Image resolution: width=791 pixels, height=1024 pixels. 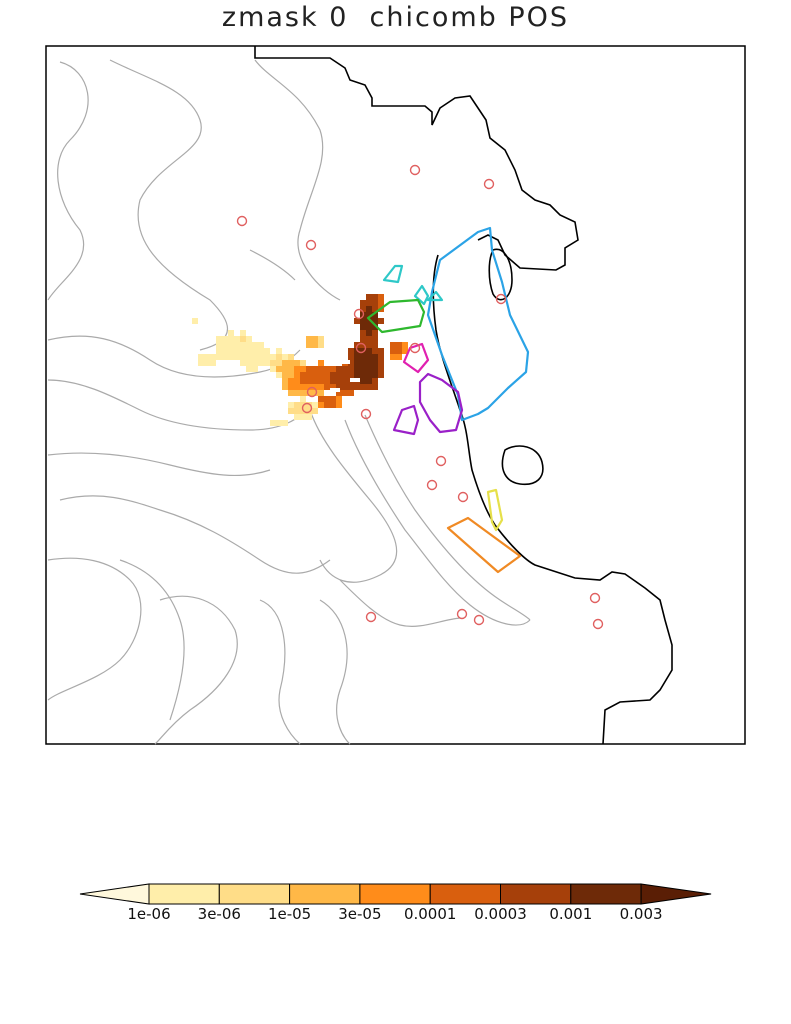 What do you see at coordinates (355, 380) in the screenshot?
I see `concentration-gap` at bounding box center [355, 380].